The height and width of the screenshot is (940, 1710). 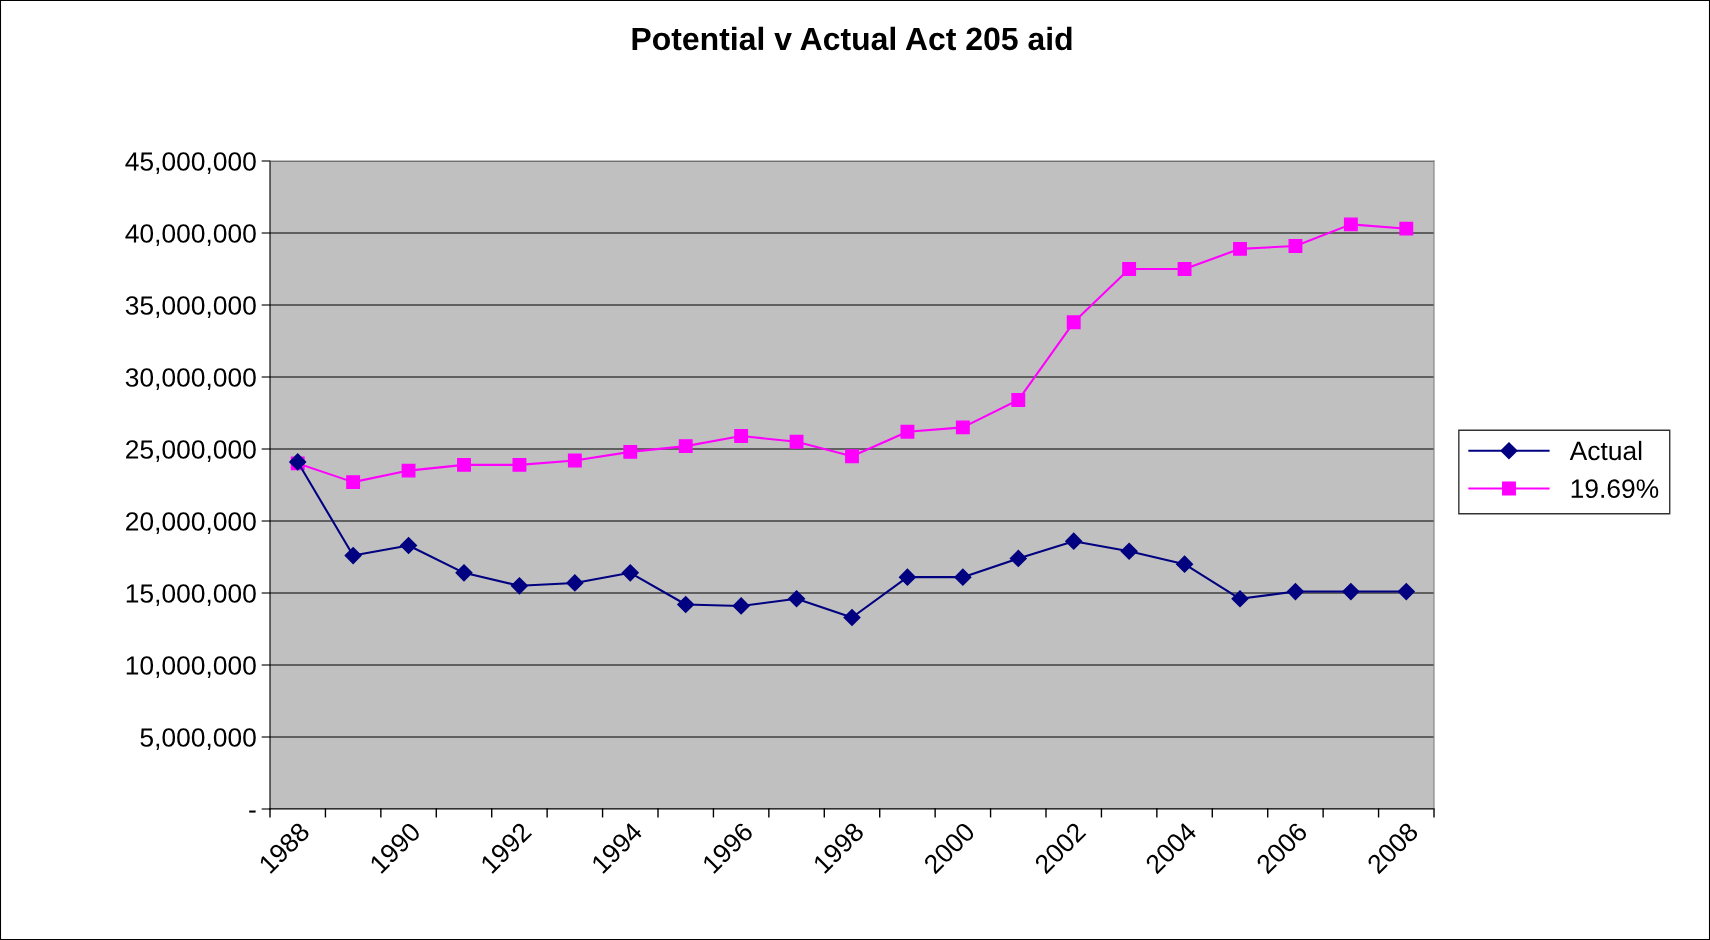 What do you see at coordinates (190, 379) in the screenshot?
I see `y-tick-label: 30,000,000` at bounding box center [190, 379].